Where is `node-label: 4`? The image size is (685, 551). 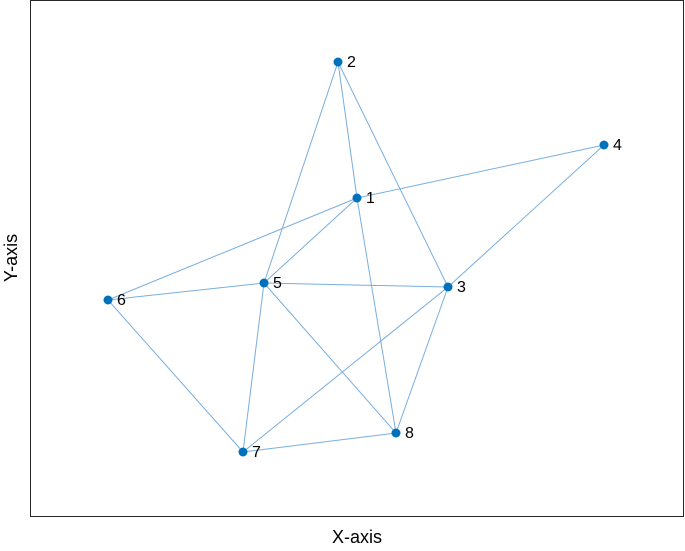 node-label: 4 is located at coordinates (617, 145).